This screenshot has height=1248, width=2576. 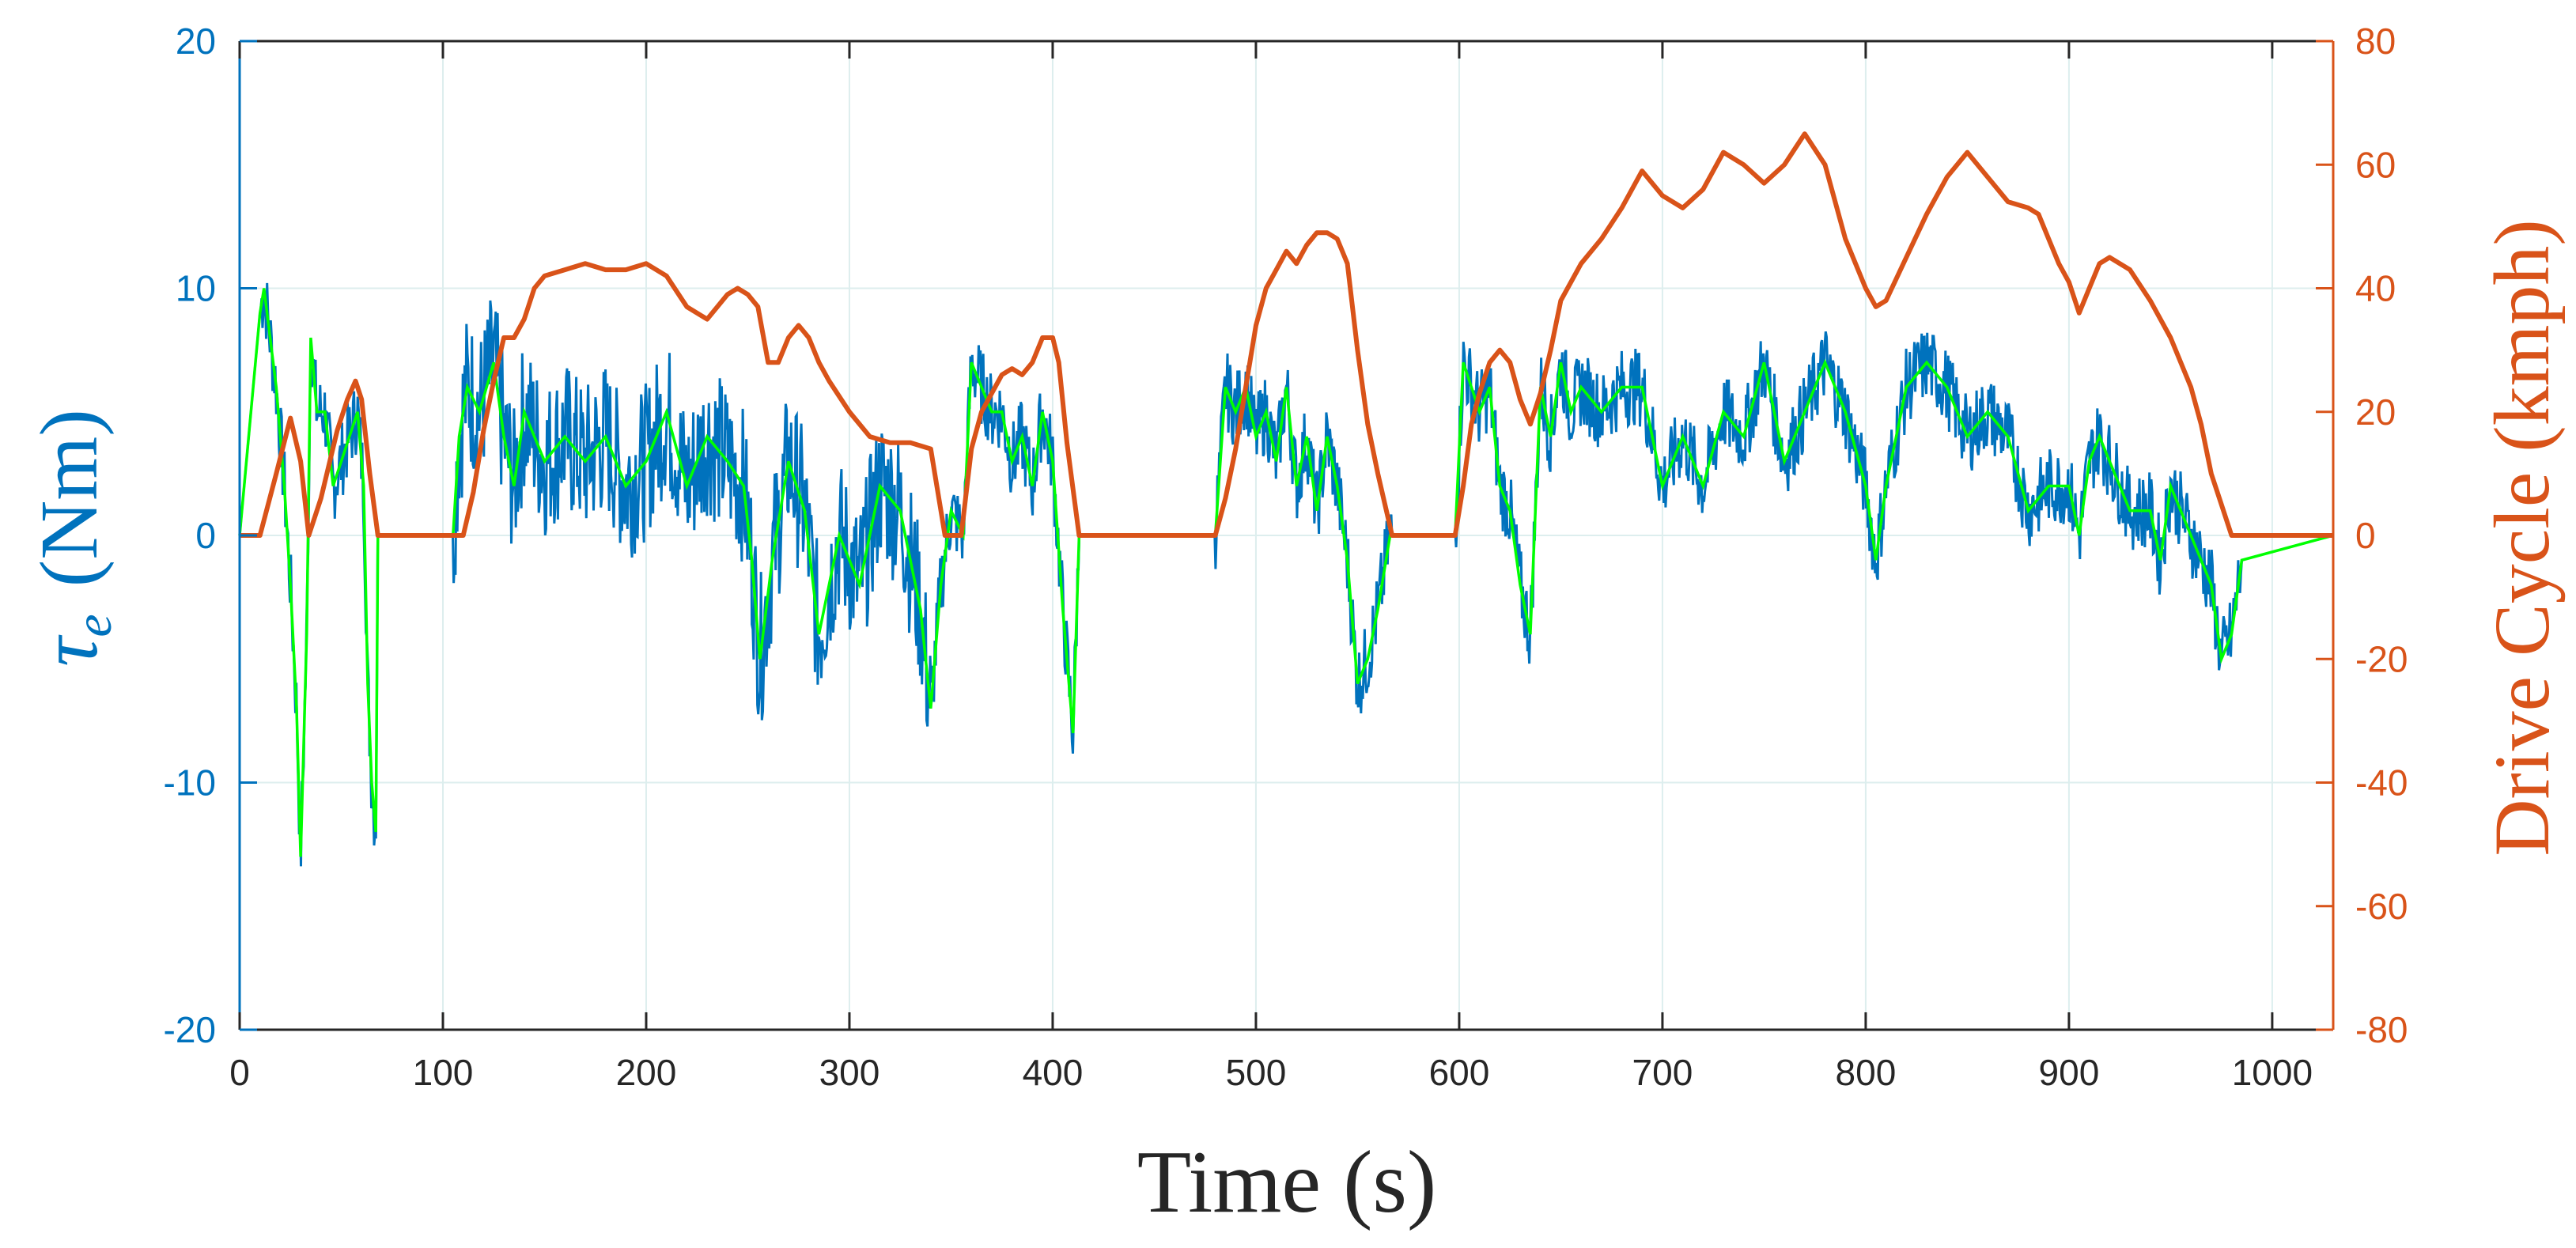 What do you see at coordinates (2375, 412) in the screenshot?
I see `y-tick-label-right: 20` at bounding box center [2375, 412].